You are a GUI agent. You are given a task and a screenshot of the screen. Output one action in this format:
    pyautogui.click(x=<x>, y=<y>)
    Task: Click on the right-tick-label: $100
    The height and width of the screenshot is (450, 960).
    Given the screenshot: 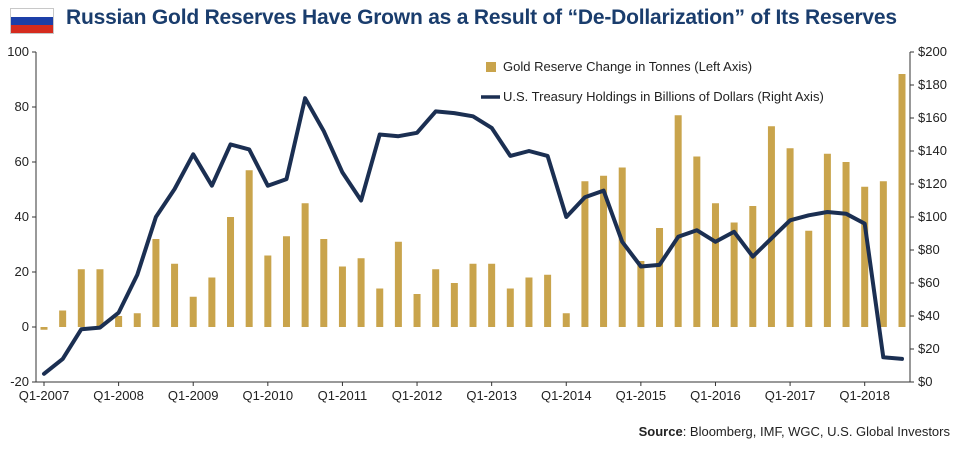 What is the action you would take?
    pyautogui.click(x=932, y=216)
    